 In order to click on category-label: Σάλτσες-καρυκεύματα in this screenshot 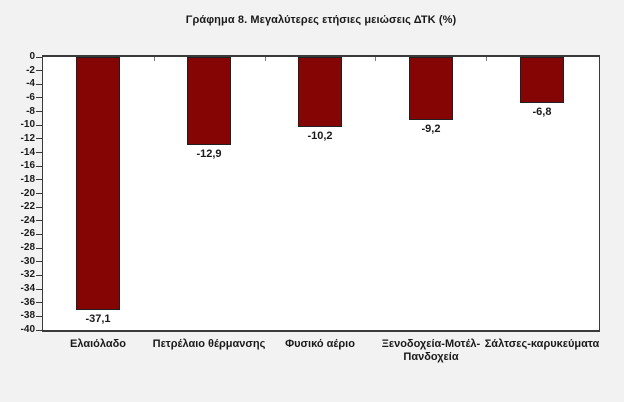, I will do `click(542, 344)`.